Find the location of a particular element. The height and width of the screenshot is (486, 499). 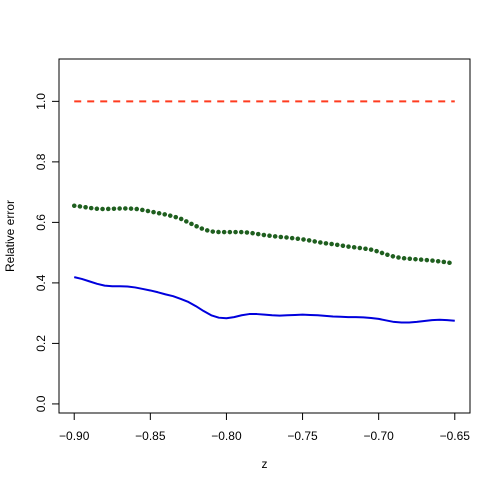

y-tick-label: 0.4 is located at coordinates (41, 282).